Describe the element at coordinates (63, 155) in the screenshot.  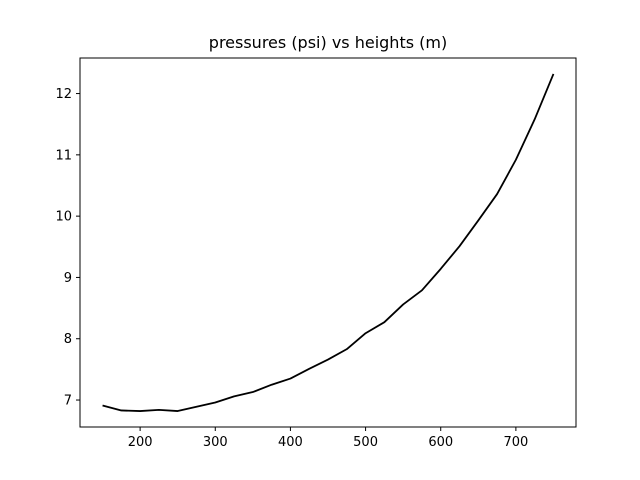
I see `y-tick-label: 11` at that location.